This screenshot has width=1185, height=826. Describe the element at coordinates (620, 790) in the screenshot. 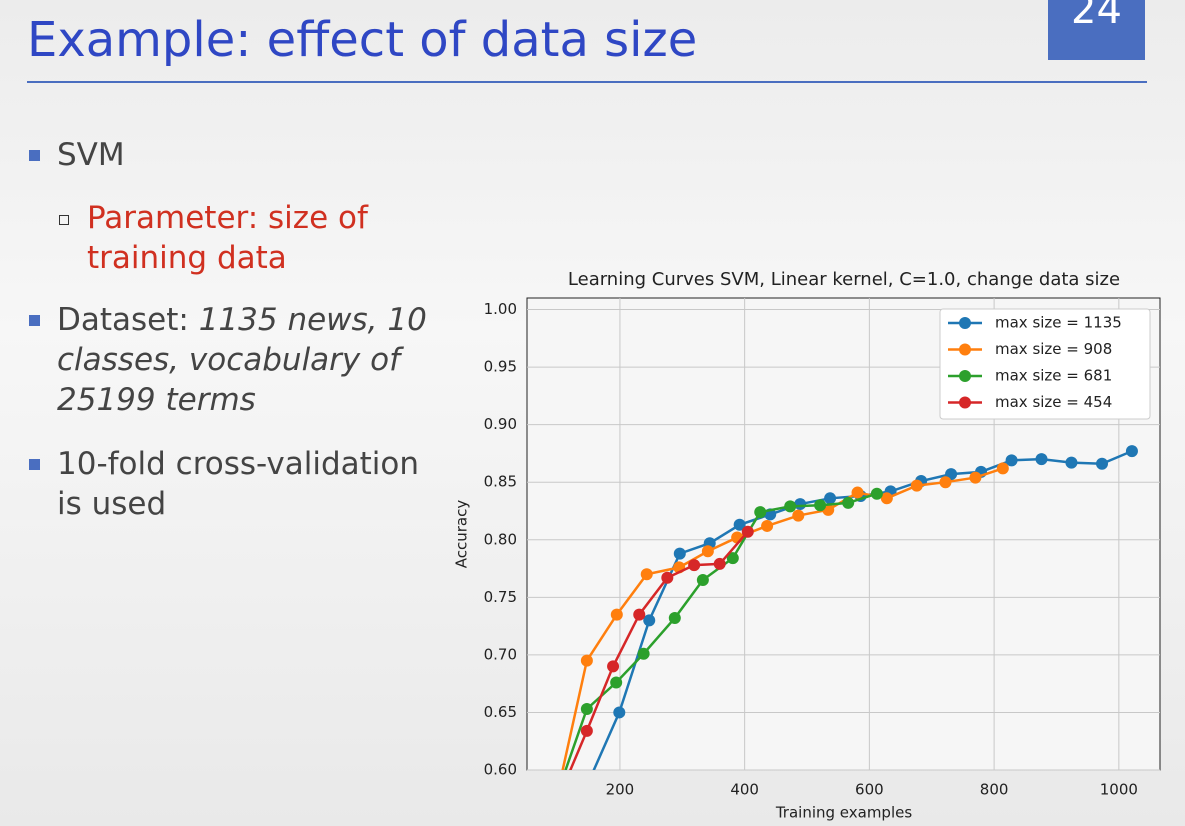

I see `x-tick-label: 200` at that location.